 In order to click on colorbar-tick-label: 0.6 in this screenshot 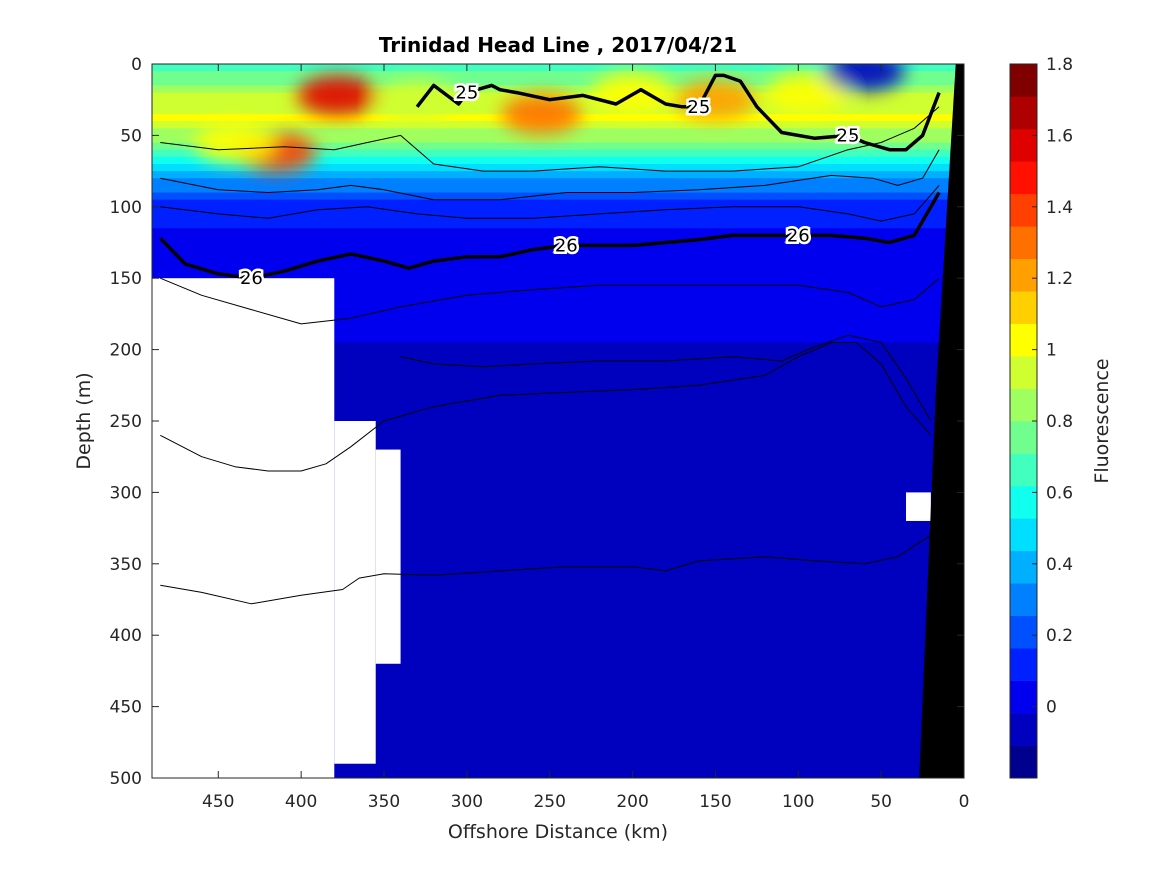, I will do `click(1059, 493)`.